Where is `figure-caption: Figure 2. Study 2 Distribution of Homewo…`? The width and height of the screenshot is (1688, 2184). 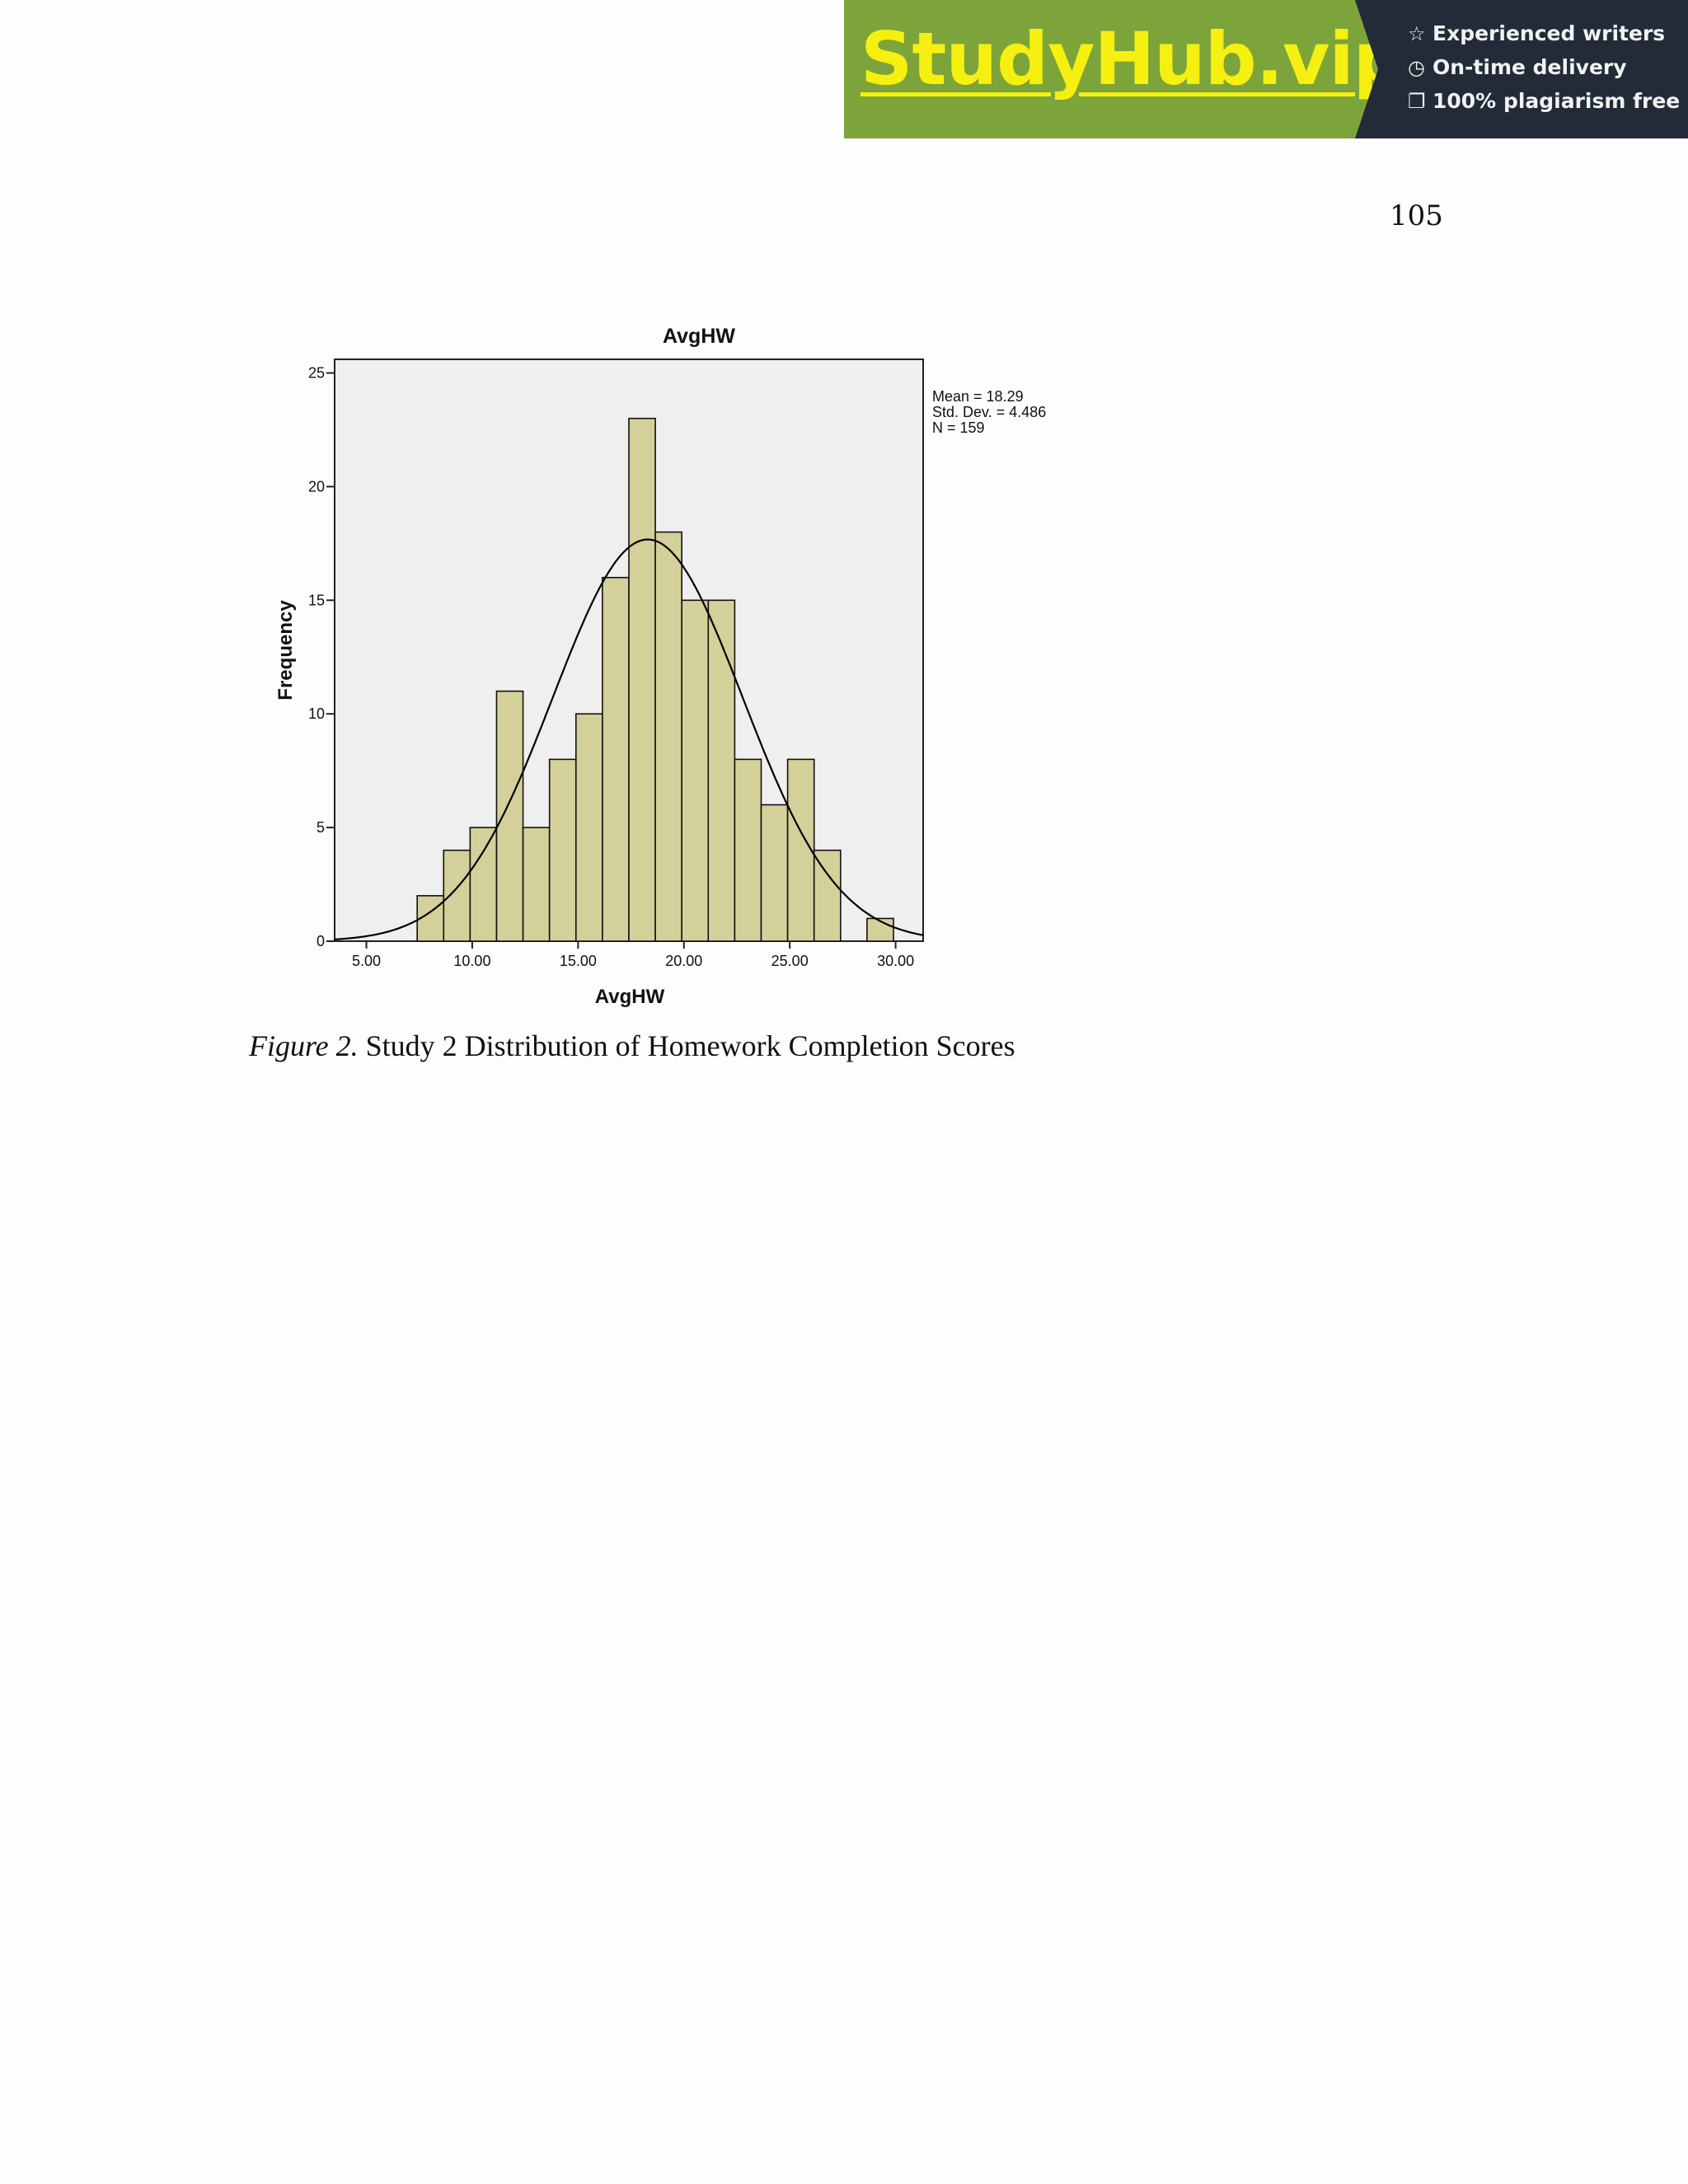
figure-caption: Figure 2. Study 2 Distribution of Homewo… is located at coordinates (632, 1046).